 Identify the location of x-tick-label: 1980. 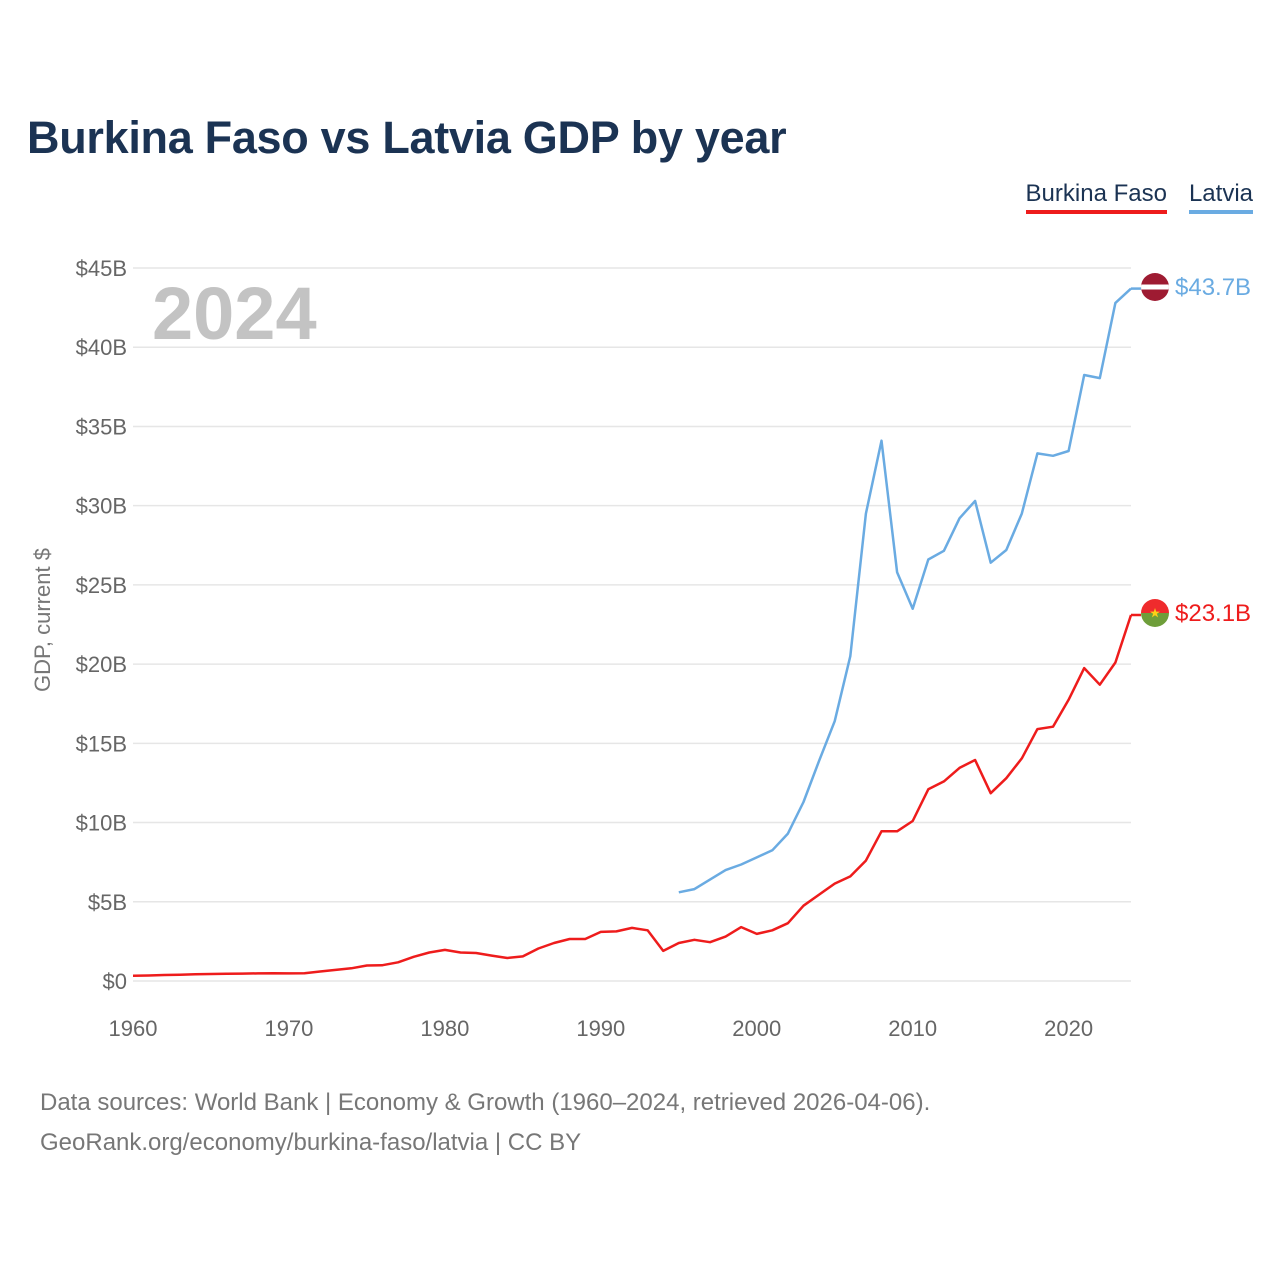
(444, 1028).